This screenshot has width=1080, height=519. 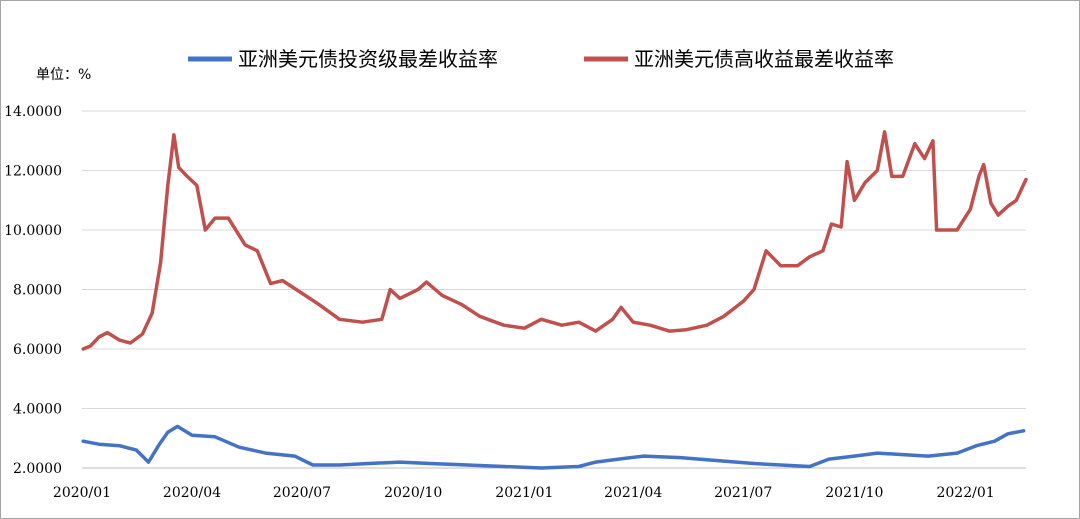 What do you see at coordinates (82, 493) in the screenshot?
I see `x-tick-label: 2020/01` at bounding box center [82, 493].